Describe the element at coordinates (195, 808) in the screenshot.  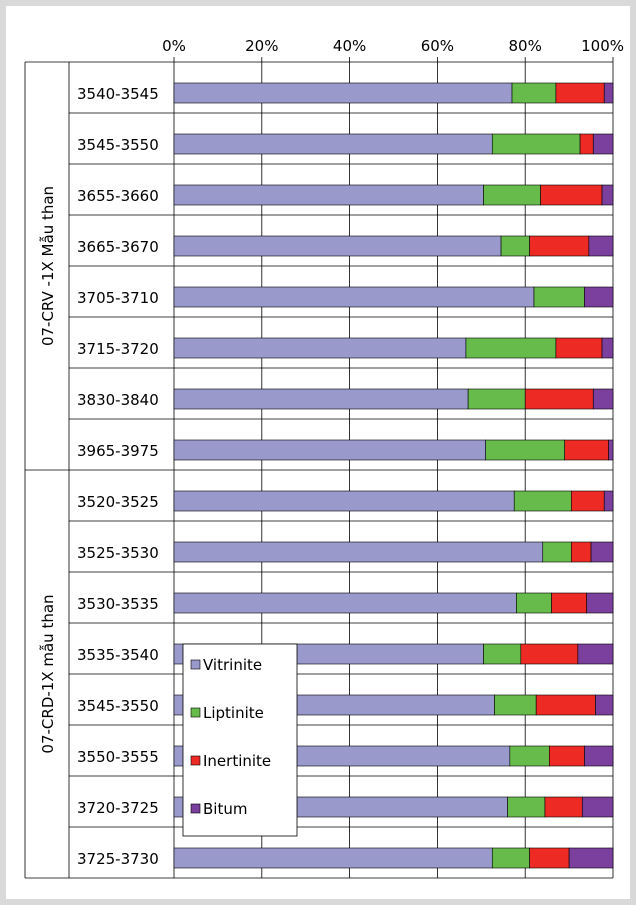
I see `legend-swatch-bitum` at that location.